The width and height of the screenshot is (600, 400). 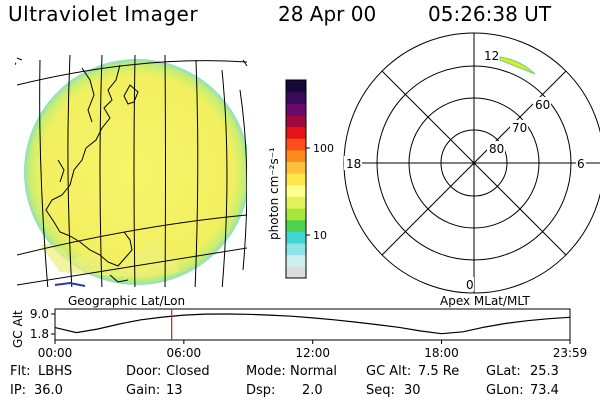 I want to click on geo-panel-label: Geographic Lat/Lon, so click(x=126, y=301).